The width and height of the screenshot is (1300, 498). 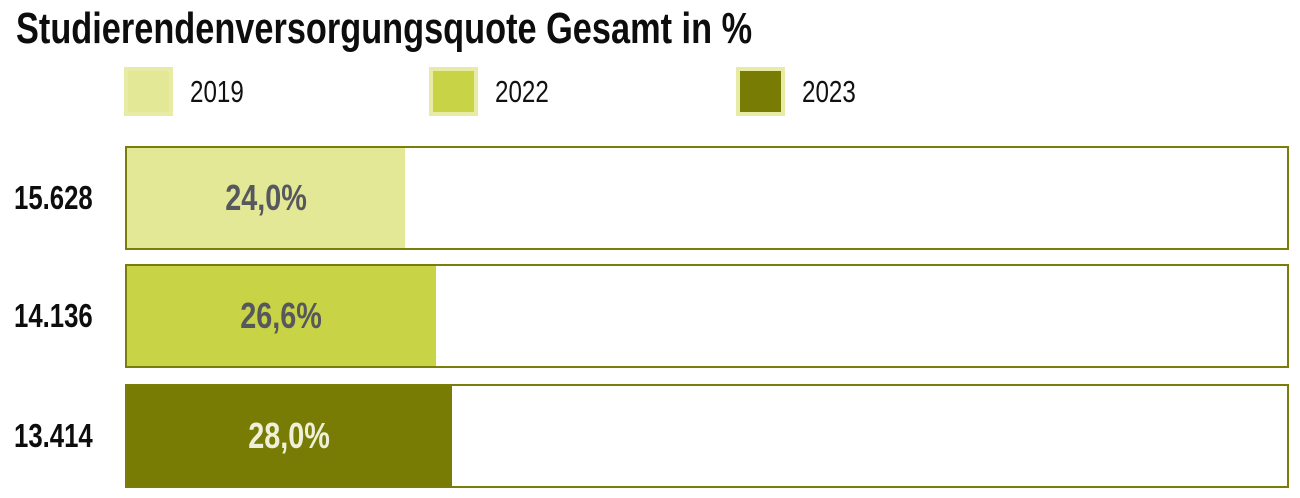 I want to click on bar-value-label-2023: 28,0%, so click(x=289, y=435).